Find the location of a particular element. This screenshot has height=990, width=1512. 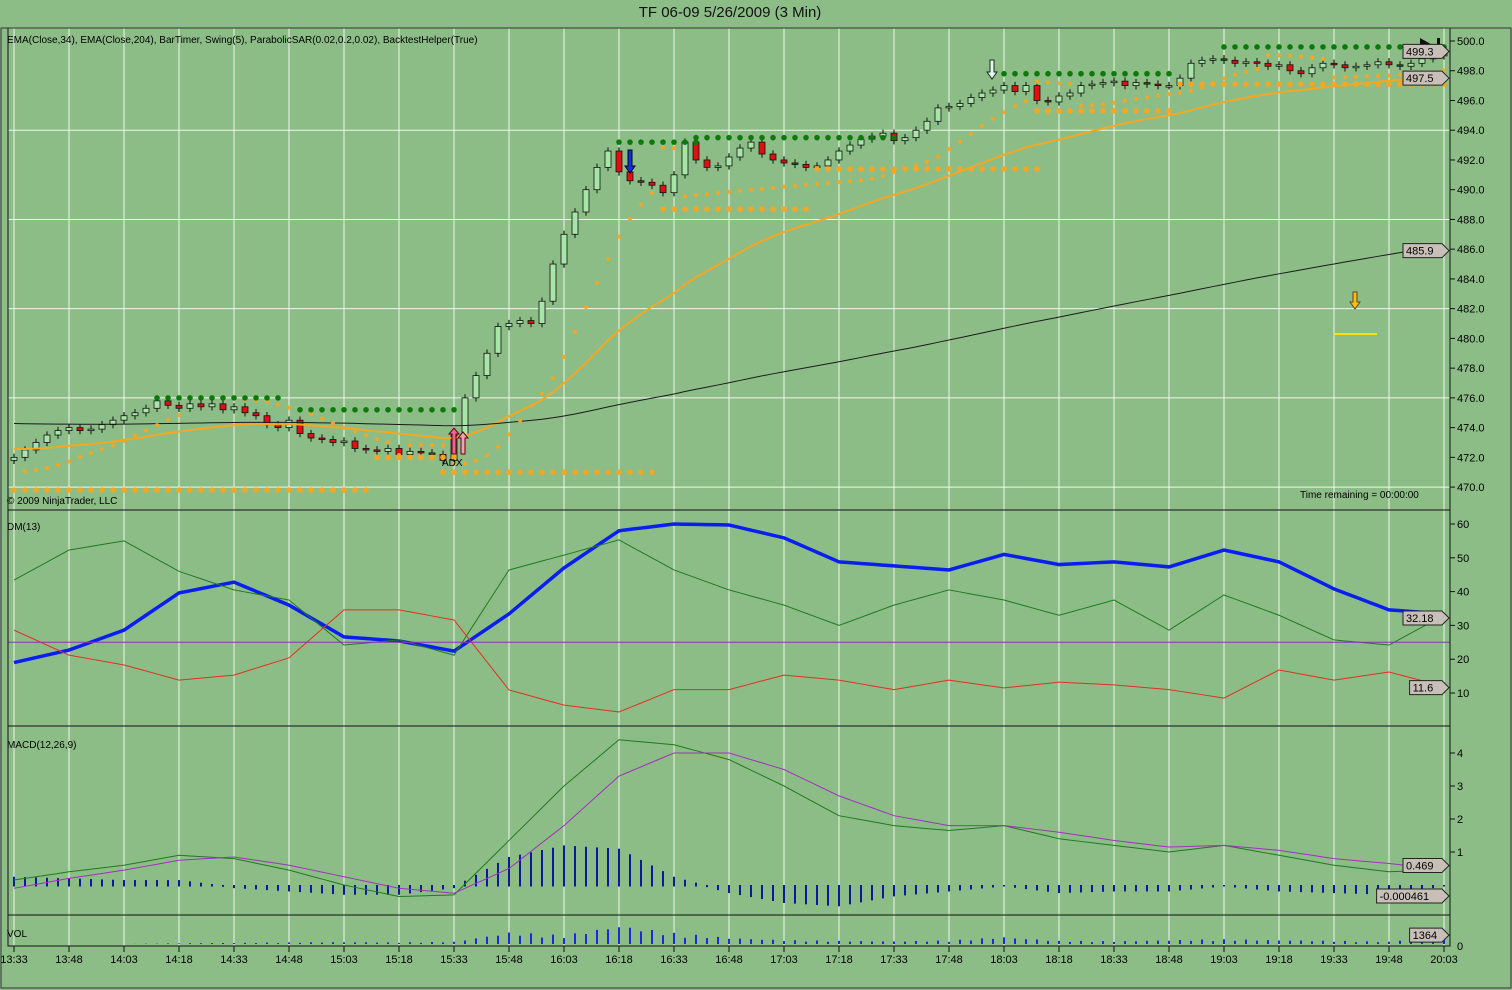

macd-axis-label: 2 is located at coordinates (1460, 820).